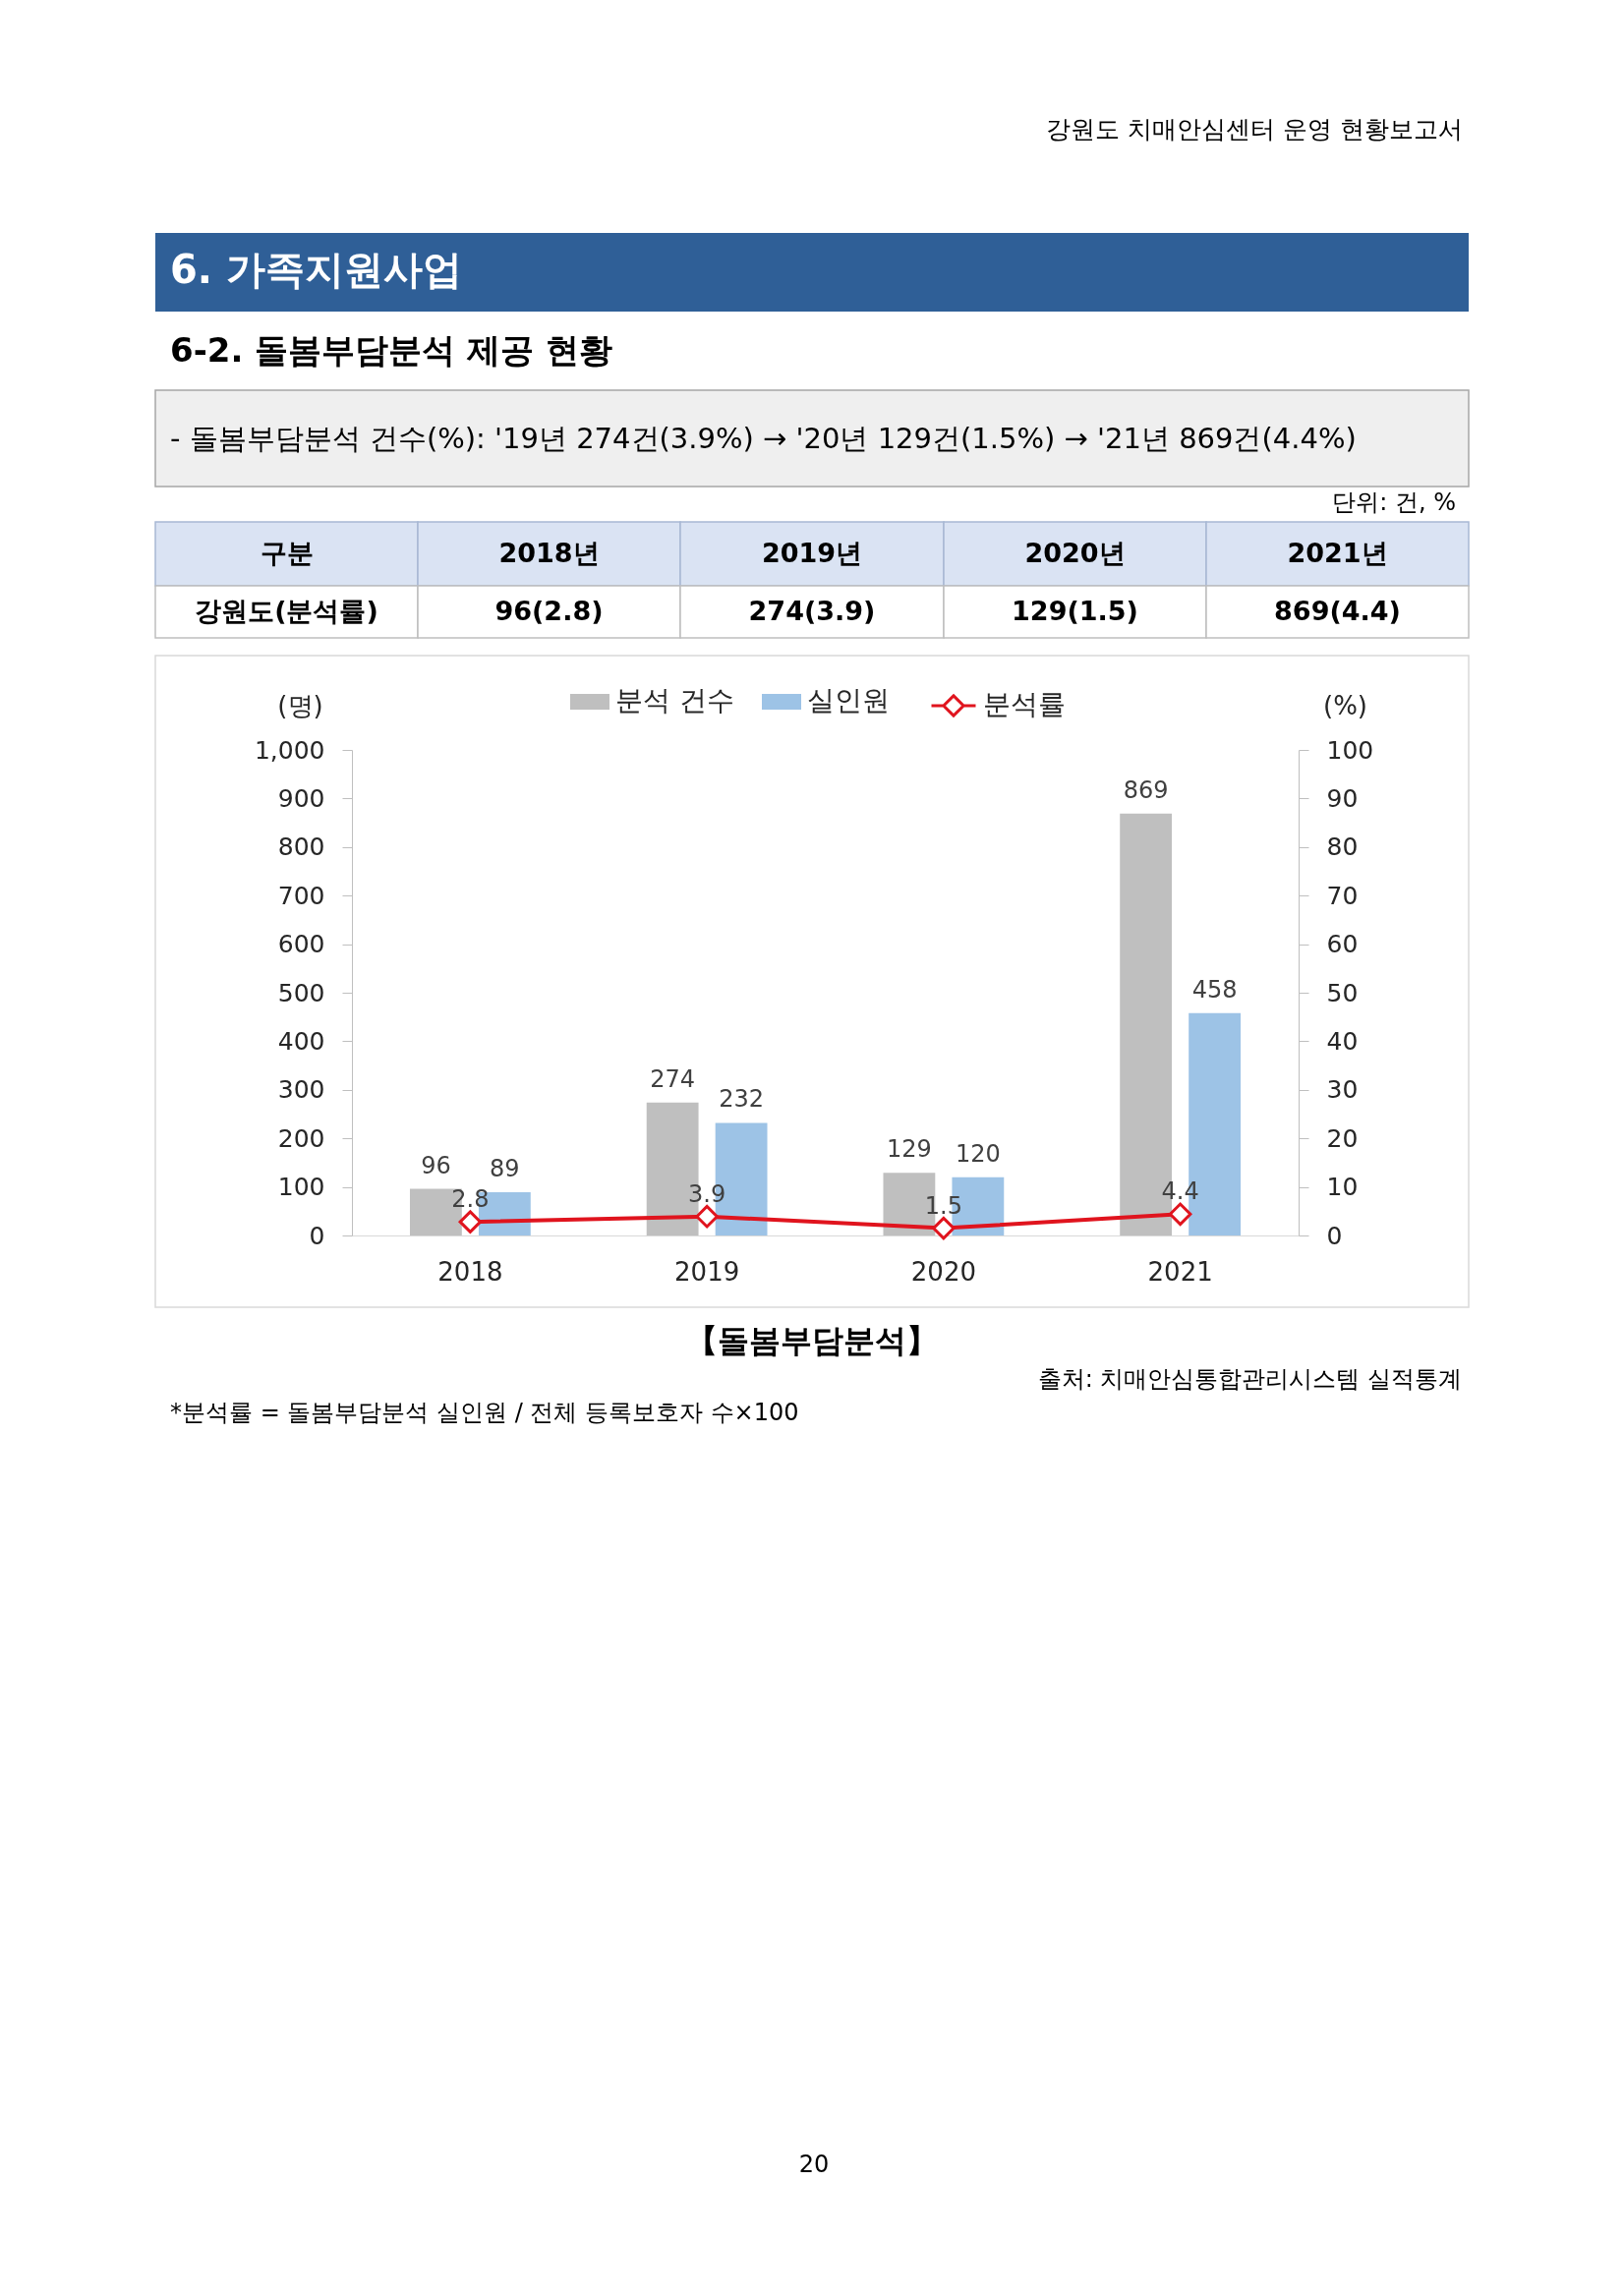 The image size is (1624, 2296). What do you see at coordinates (470, 1200) in the screenshot?
I see `data-label: 2.8` at bounding box center [470, 1200].